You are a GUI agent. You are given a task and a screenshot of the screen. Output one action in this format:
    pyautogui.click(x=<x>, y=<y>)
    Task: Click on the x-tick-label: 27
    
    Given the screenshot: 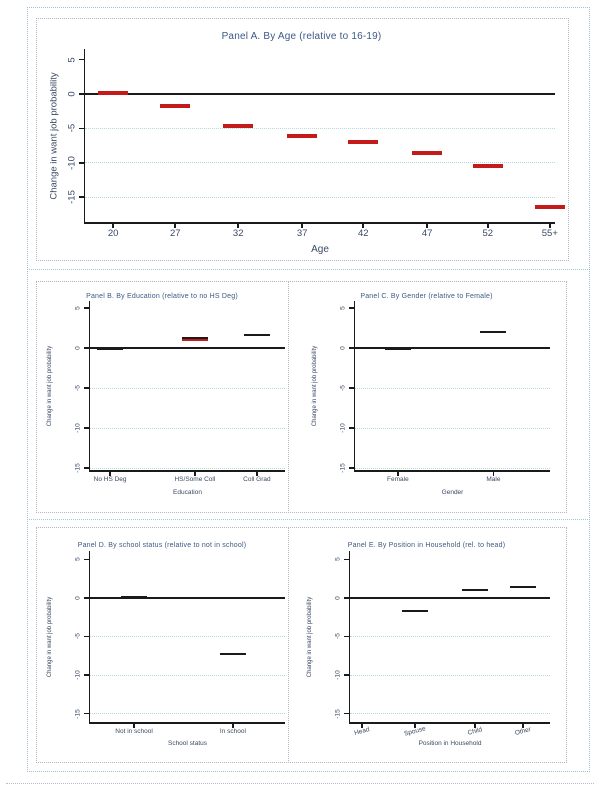 What is the action you would take?
    pyautogui.click(x=175, y=233)
    